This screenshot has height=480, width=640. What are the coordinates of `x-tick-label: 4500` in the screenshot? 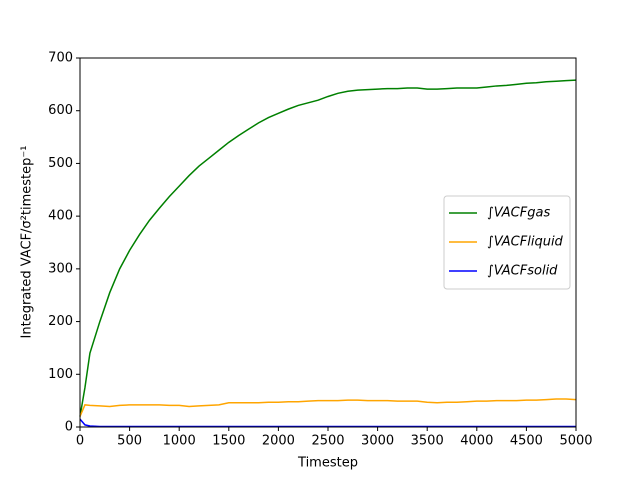 It's located at (526, 441).